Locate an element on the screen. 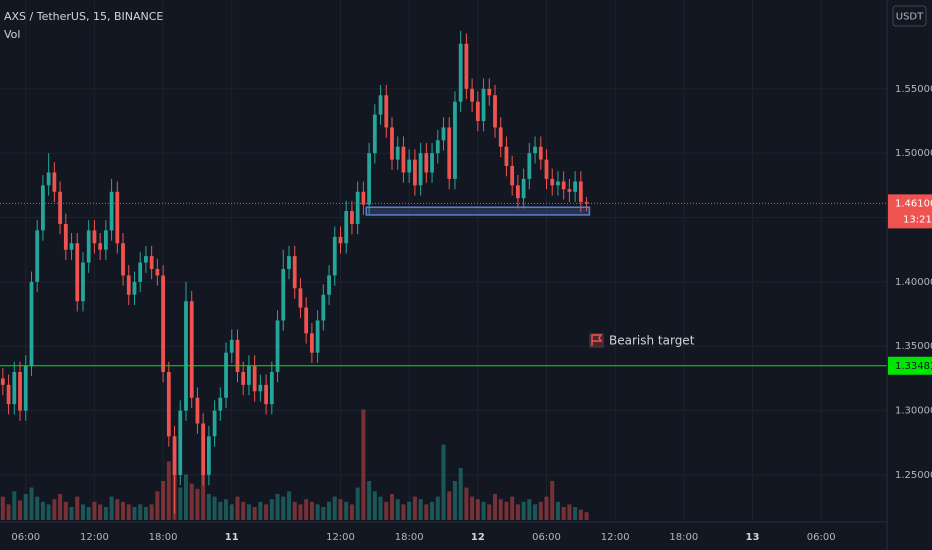 The height and width of the screenshot is (550, 932). y-tick-label: 1.40000 is located at coordinates (913, 282).